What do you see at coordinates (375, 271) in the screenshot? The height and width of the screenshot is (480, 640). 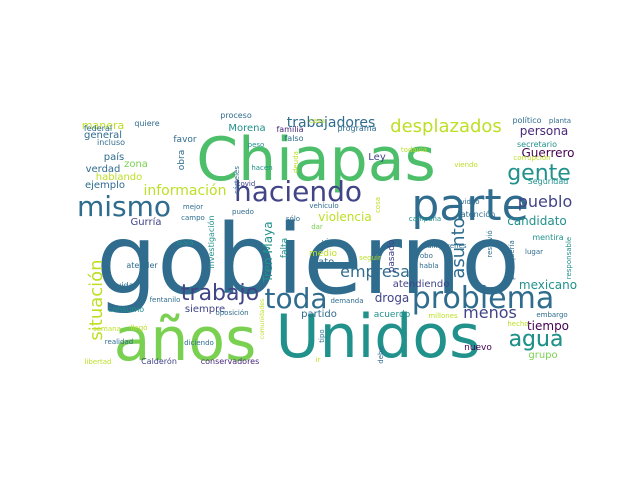 I see `word-empresa: empresa` at bounding box center [375, 271].